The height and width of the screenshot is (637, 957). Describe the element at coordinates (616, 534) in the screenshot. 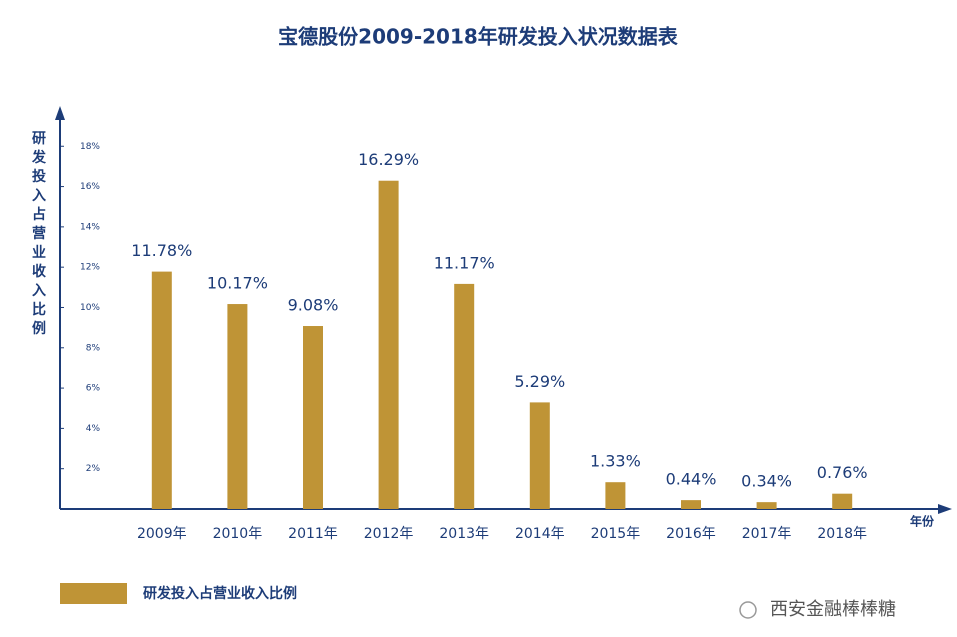

I see `x-tick-label: 2015年` at that location.